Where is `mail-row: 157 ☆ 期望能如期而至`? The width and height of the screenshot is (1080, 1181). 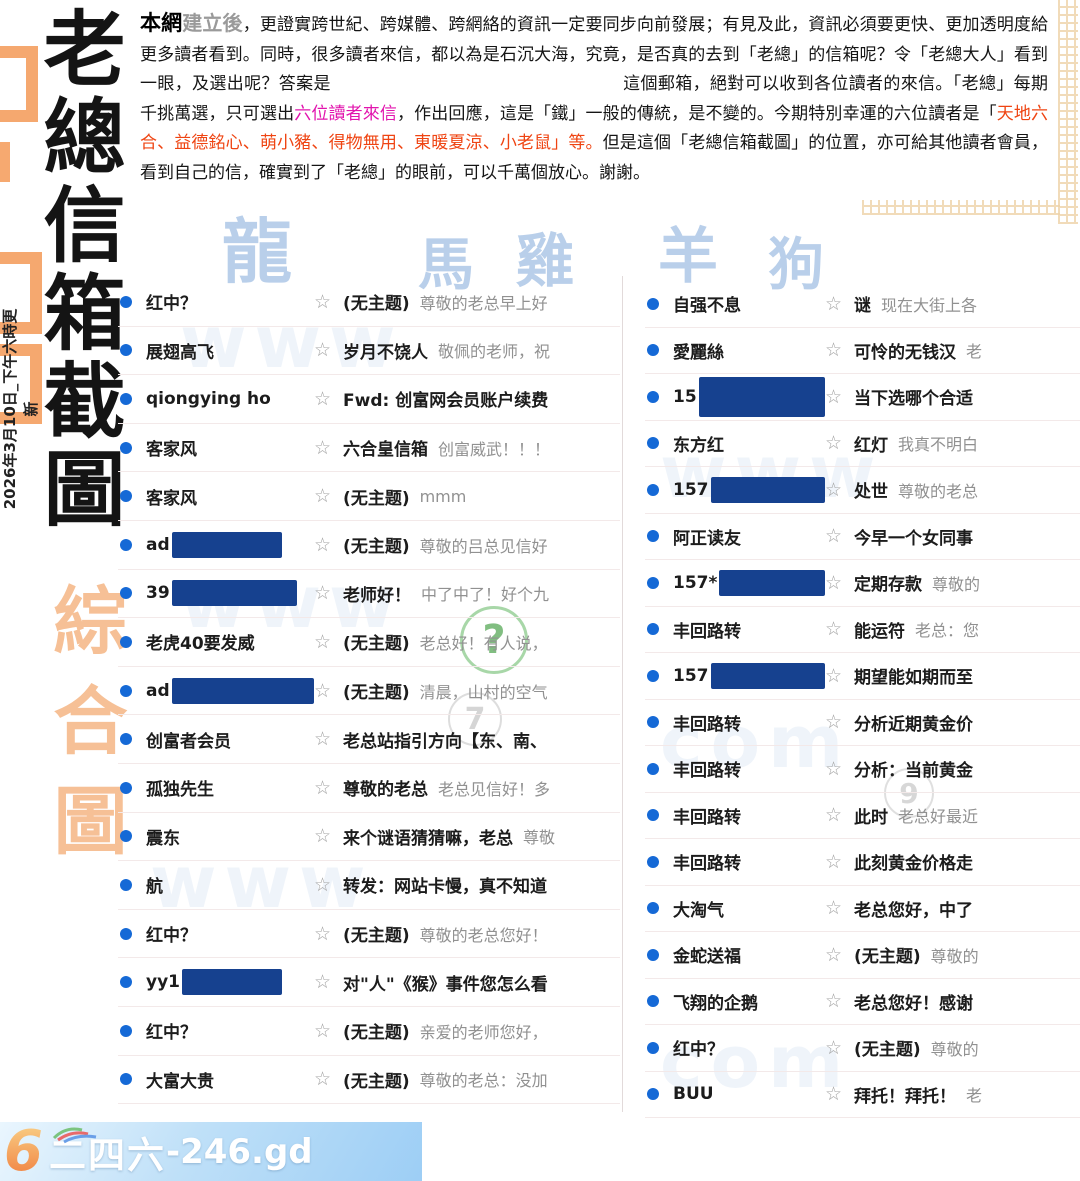 mail-row: 157 ☆ 期望能如期而至 is located at coordinates (862, 676).